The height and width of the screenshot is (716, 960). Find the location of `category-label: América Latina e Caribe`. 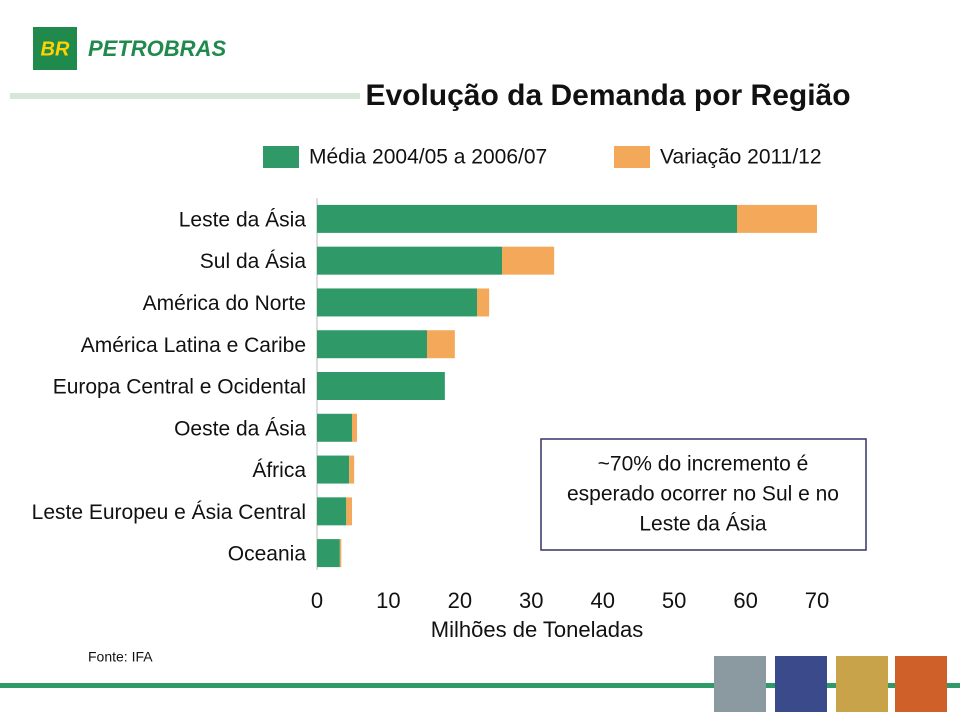

category-label: América Latina e Caribe is located at coordinates (193, 345).